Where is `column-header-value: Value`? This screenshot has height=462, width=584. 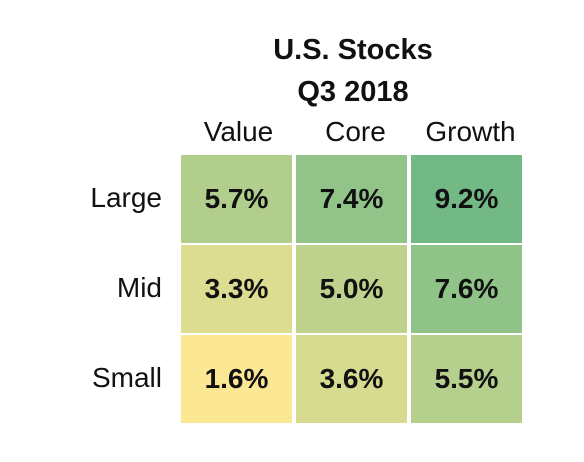 column-header-value: Value is located at coordinates (238, 131).